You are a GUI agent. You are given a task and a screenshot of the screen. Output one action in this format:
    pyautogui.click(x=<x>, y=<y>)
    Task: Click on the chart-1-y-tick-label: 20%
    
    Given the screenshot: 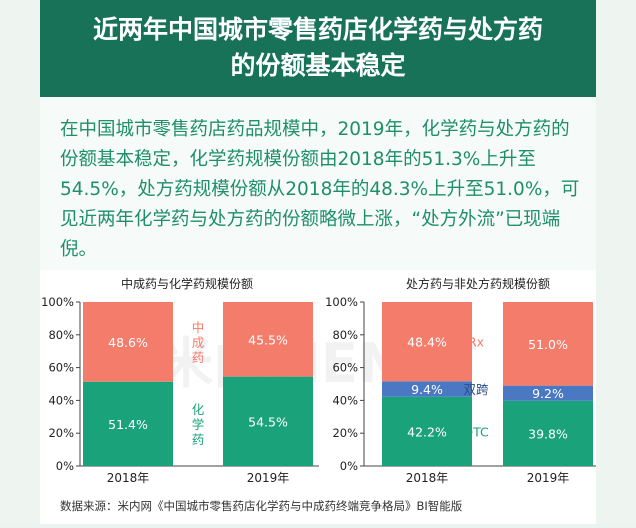 What is the action you would take?
    pyautogui.click(x=345, y=433)
    